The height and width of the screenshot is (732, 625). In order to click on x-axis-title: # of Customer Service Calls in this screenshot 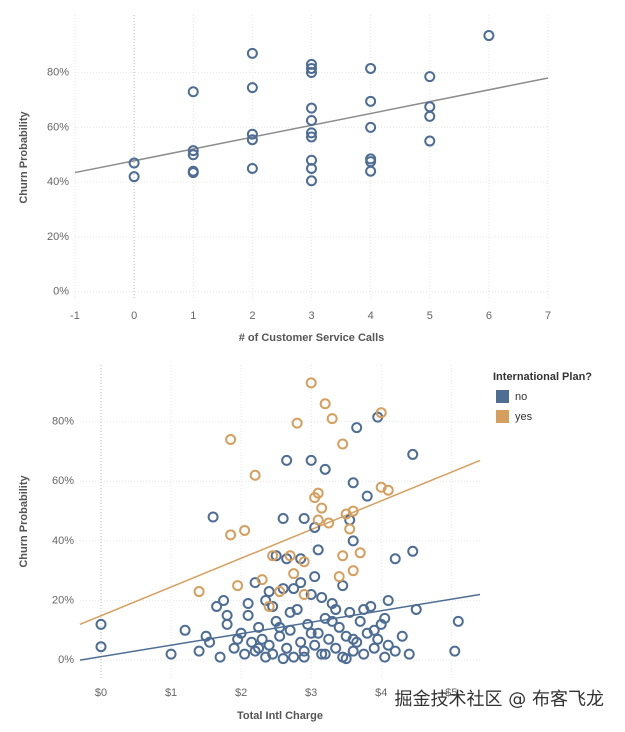, I will do `click(312, 338)`.